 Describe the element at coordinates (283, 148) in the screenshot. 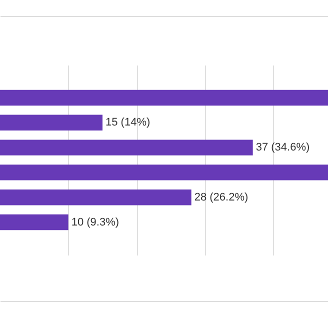

I see `data-label: 37 (34.6%)` at that location.